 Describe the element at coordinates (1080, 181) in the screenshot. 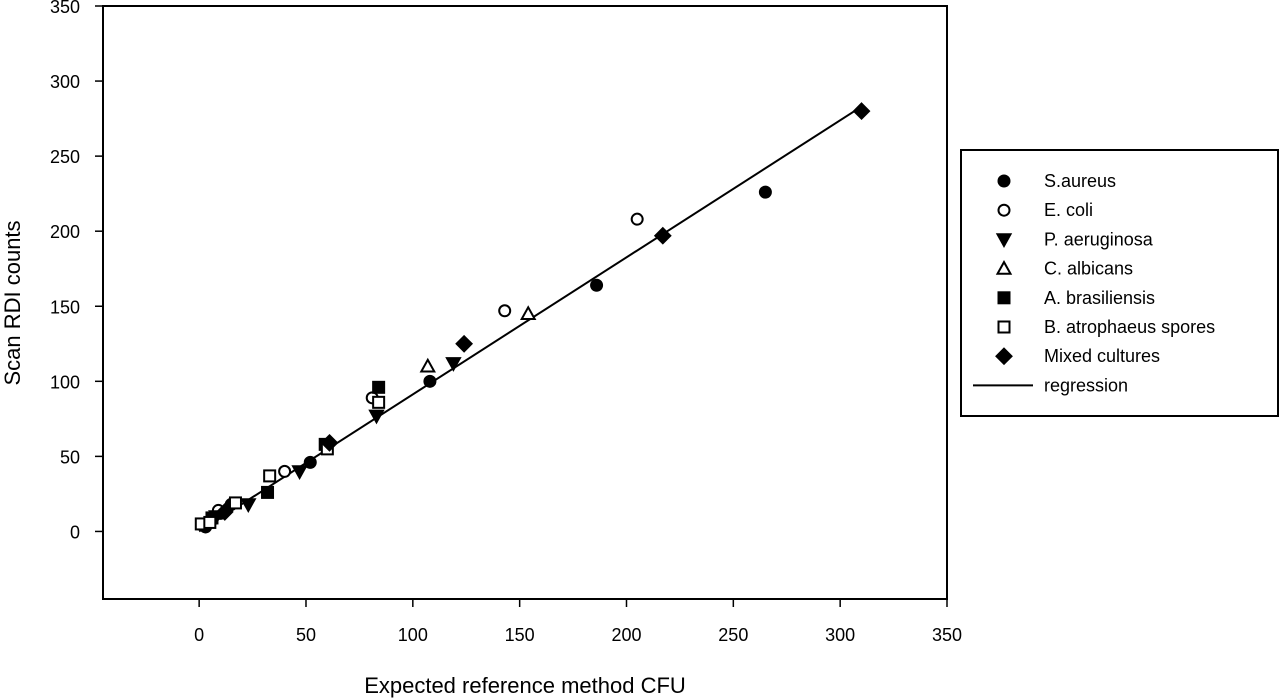

I see `legend-label: S.aureus` at that location.